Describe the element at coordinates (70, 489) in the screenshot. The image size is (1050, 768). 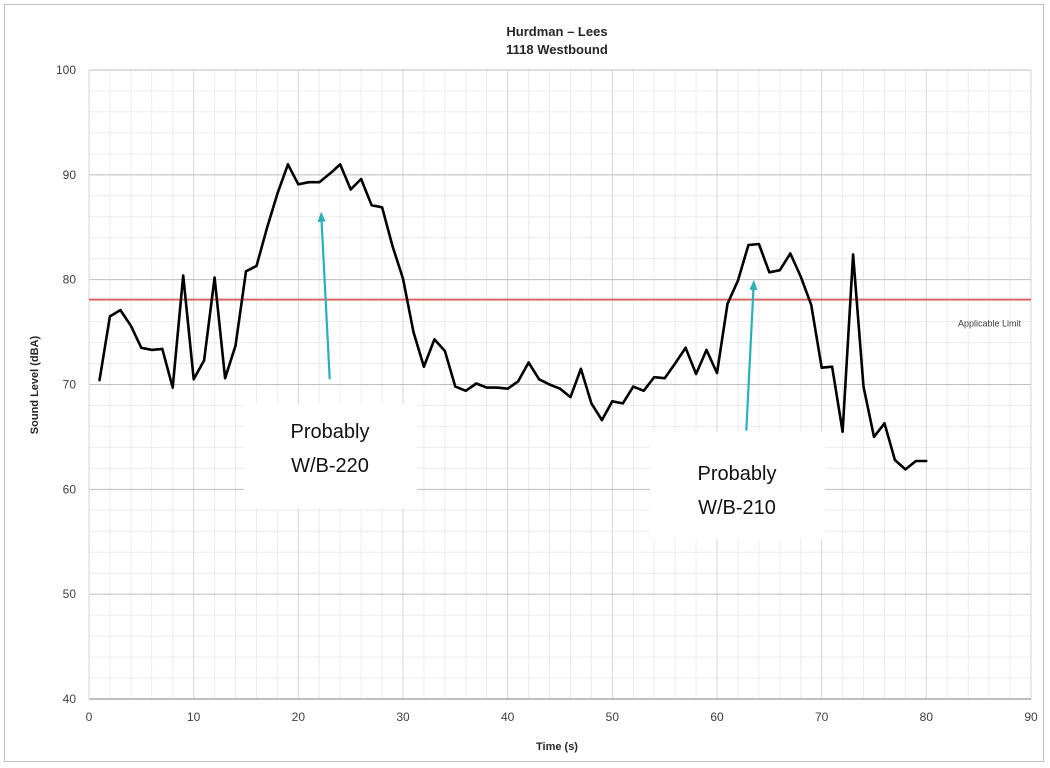
I see `y-tick-label: 60` at that location.